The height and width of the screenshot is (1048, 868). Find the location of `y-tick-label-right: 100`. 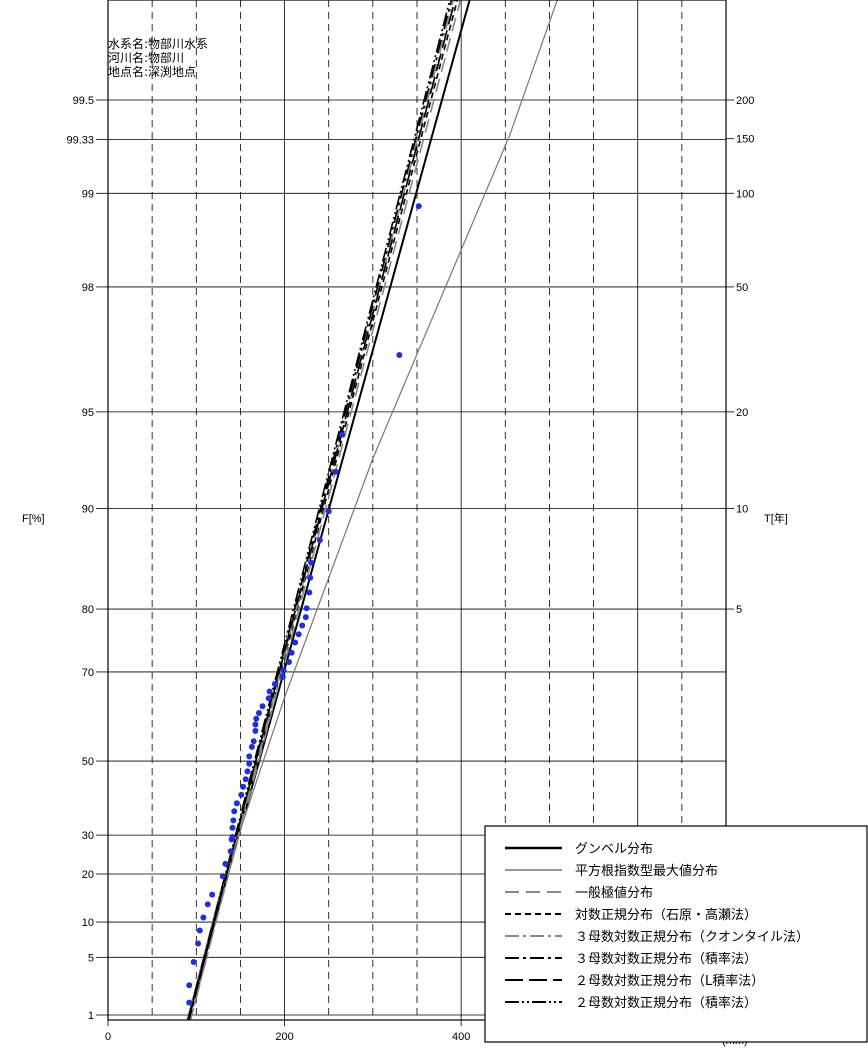

y-tick-label-right: 100 is located at coordinates (745, 194).